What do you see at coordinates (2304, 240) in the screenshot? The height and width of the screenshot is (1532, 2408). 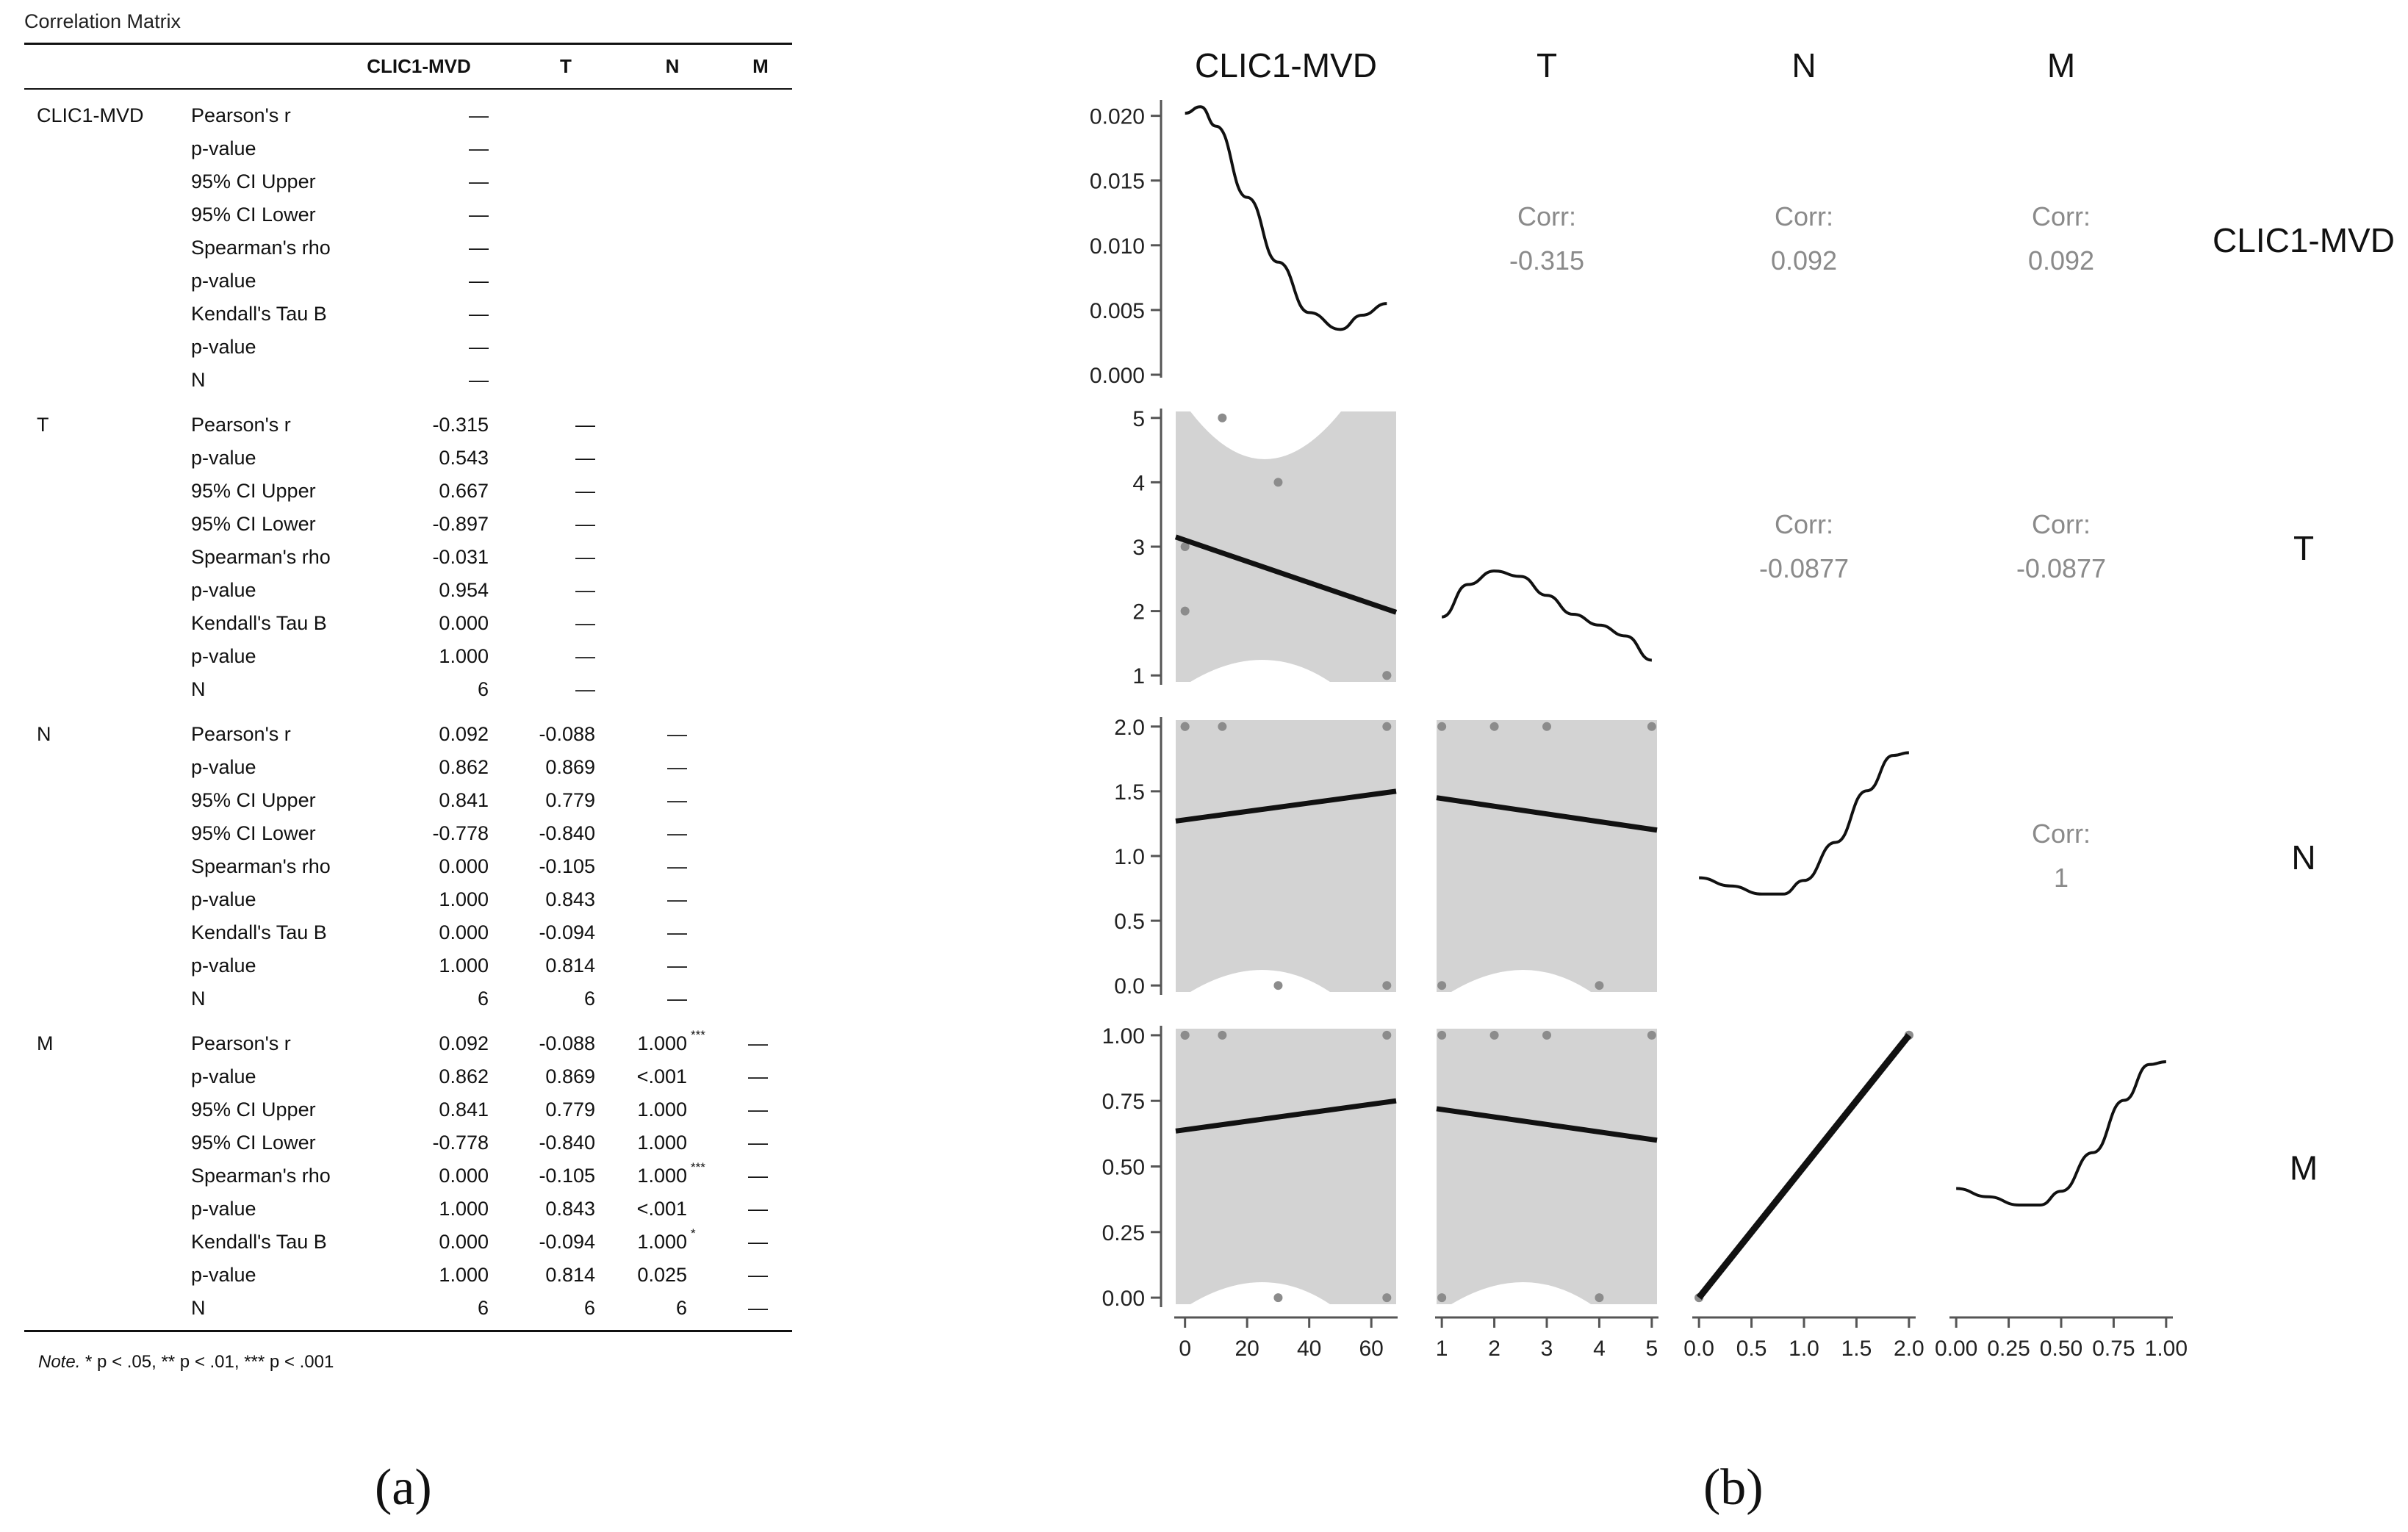 I see `row-title: CLIC1-MVD` at bounding box center [2304, 240].